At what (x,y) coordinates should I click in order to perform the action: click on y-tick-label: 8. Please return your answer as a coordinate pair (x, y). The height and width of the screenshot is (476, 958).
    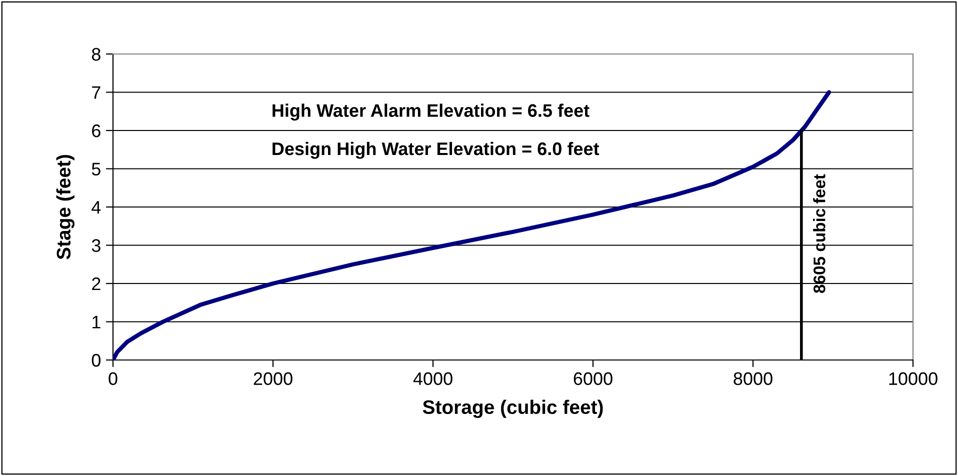
    Looking at the image, I should click on (96, 54).